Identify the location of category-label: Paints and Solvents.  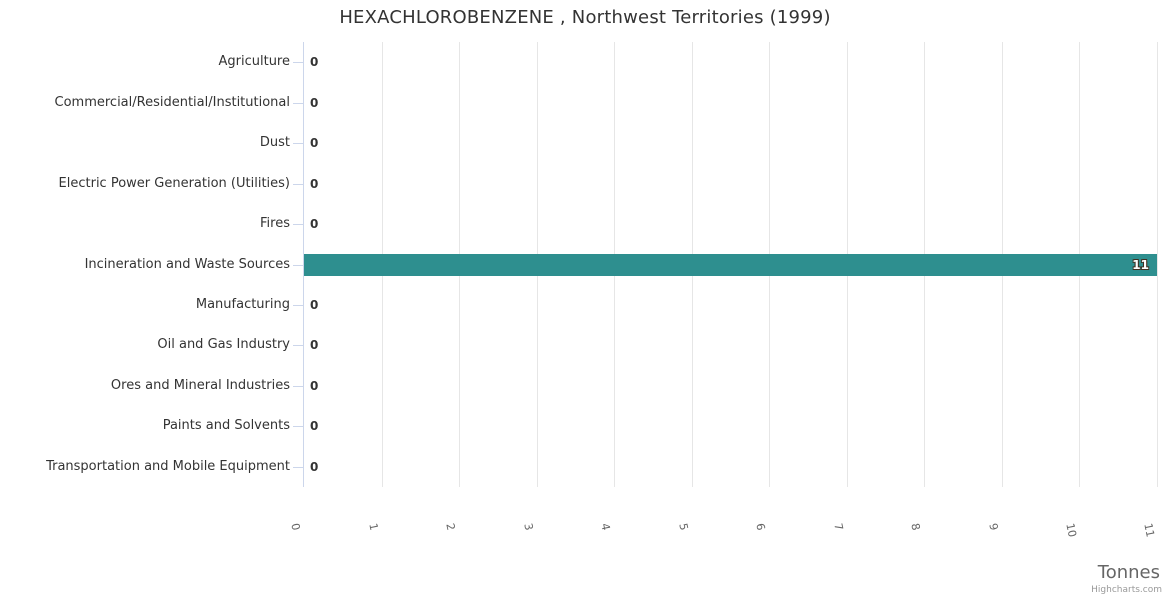
(226, 425).